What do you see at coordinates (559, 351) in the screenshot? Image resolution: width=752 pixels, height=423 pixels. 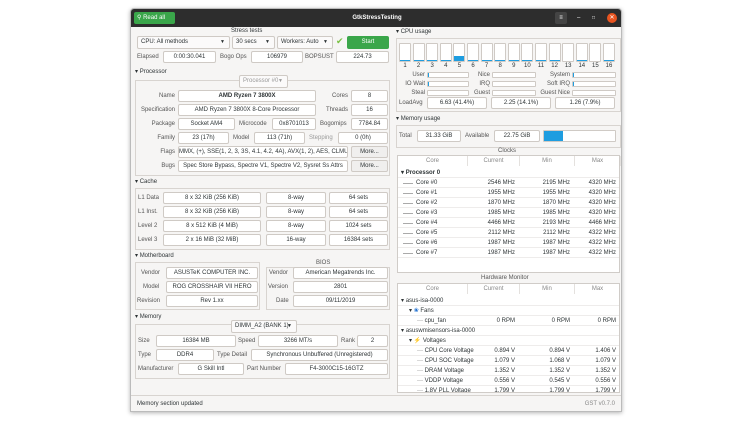 I see `hwmon-min: 0.894 V` at bounding box center [559, 351].